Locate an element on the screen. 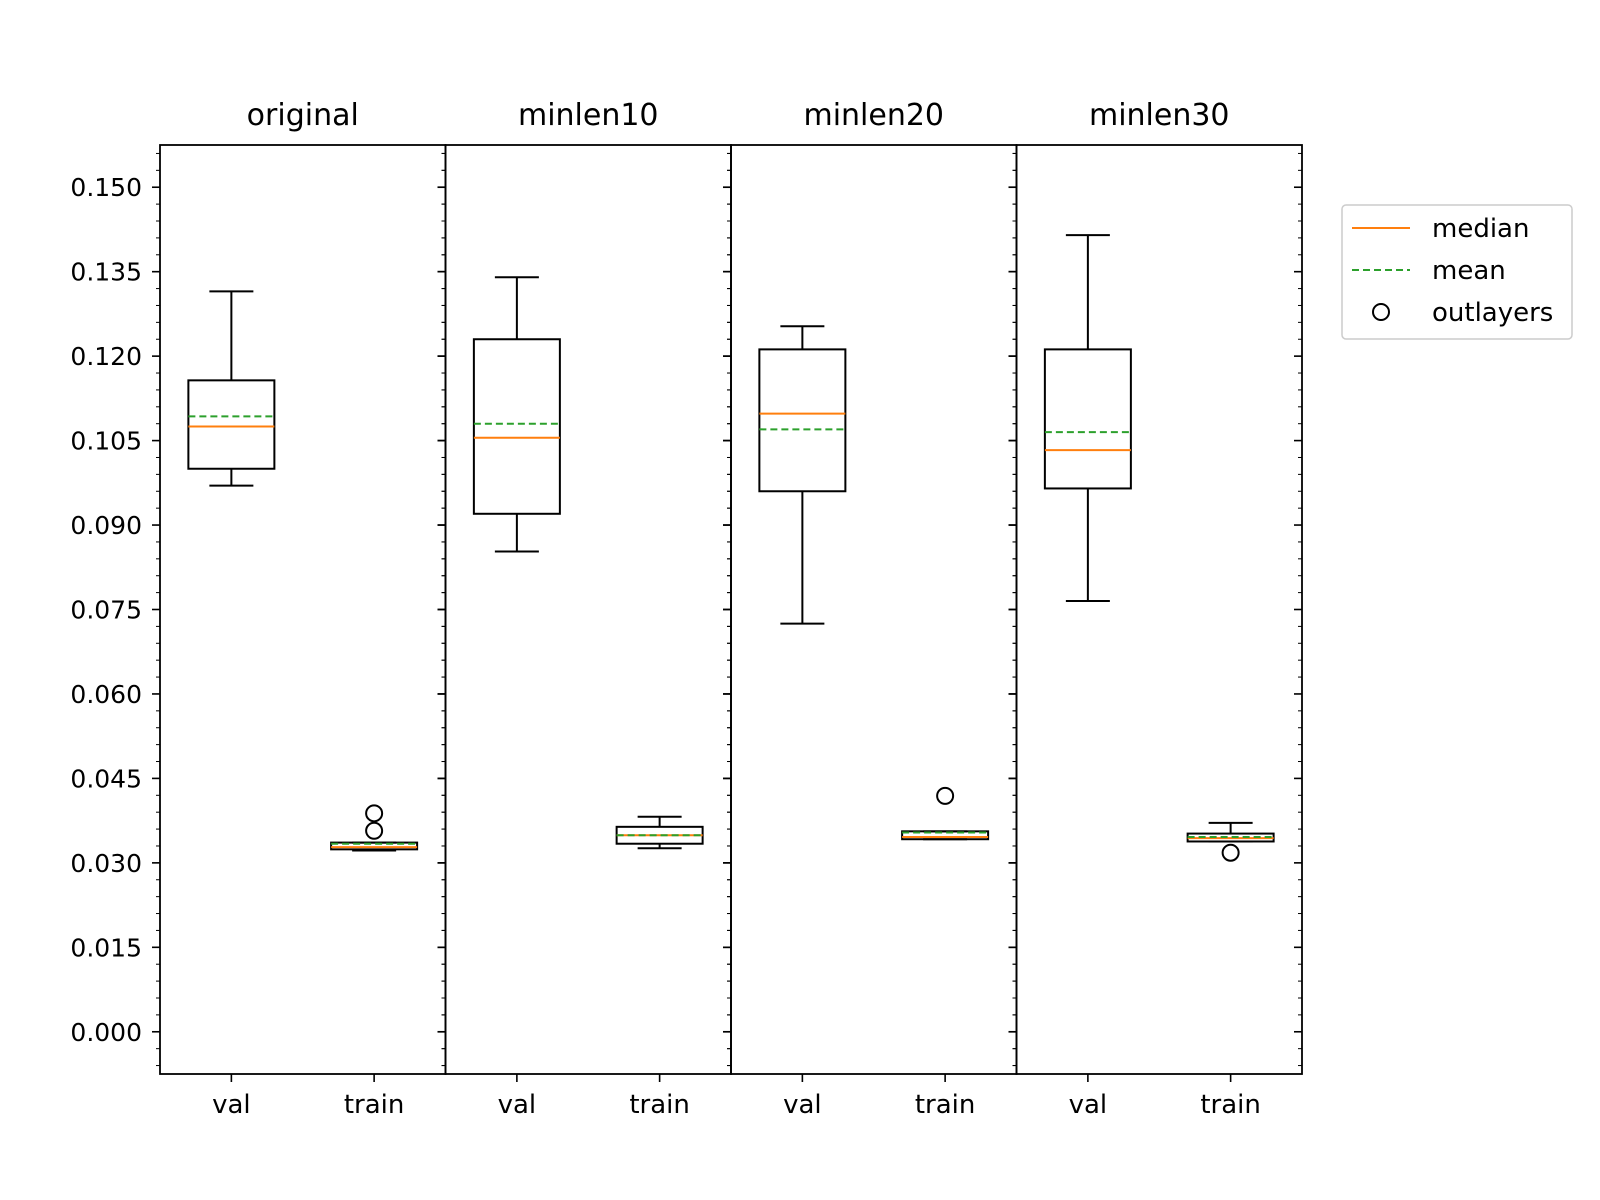 The height and width of the screenshot is (1200, 1600). y-tick-label: 0.045 is located at coordinates (106, 778).